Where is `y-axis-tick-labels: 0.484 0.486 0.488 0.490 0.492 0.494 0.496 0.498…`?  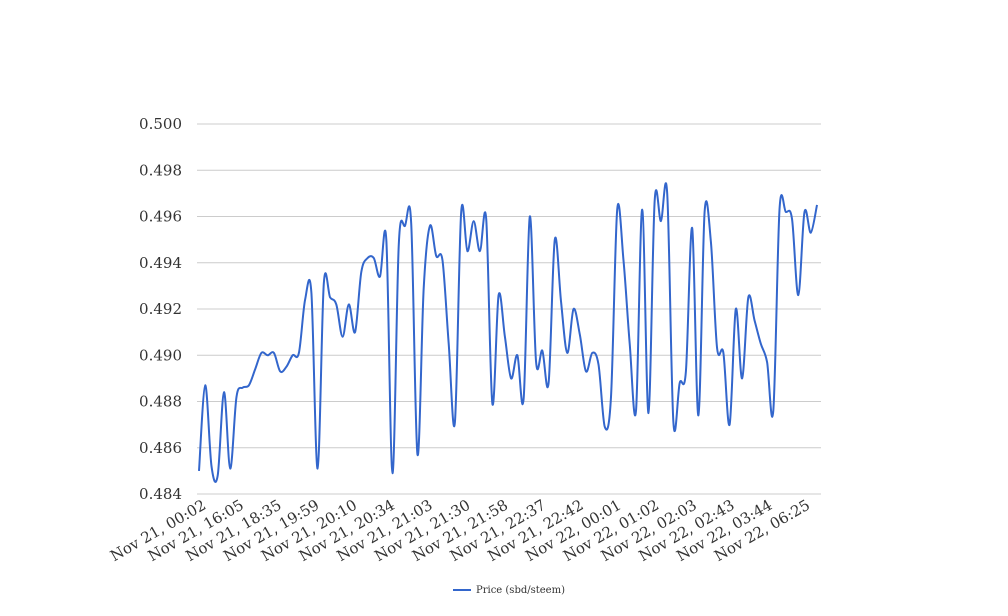 y-axis-tick-labels: 0.484 0.486 0.488 0.490 0.492 0.494 0.496 0.498… is located at coordinates (160, 309).